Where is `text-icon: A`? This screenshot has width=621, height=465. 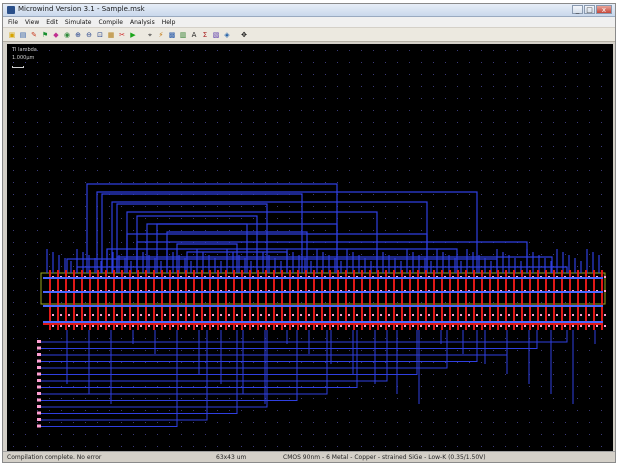 text-icon: A is located at coordinates (194, 34).